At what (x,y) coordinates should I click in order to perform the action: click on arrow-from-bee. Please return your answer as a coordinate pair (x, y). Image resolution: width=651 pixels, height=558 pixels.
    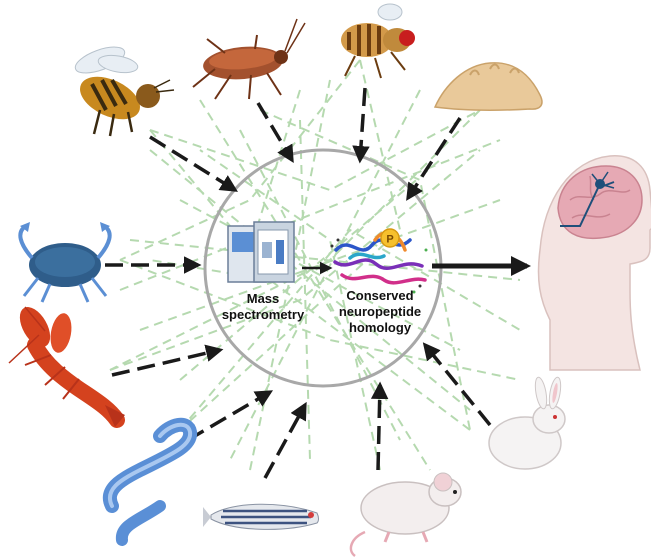
    Looking at the image, I should click on (193, 163).